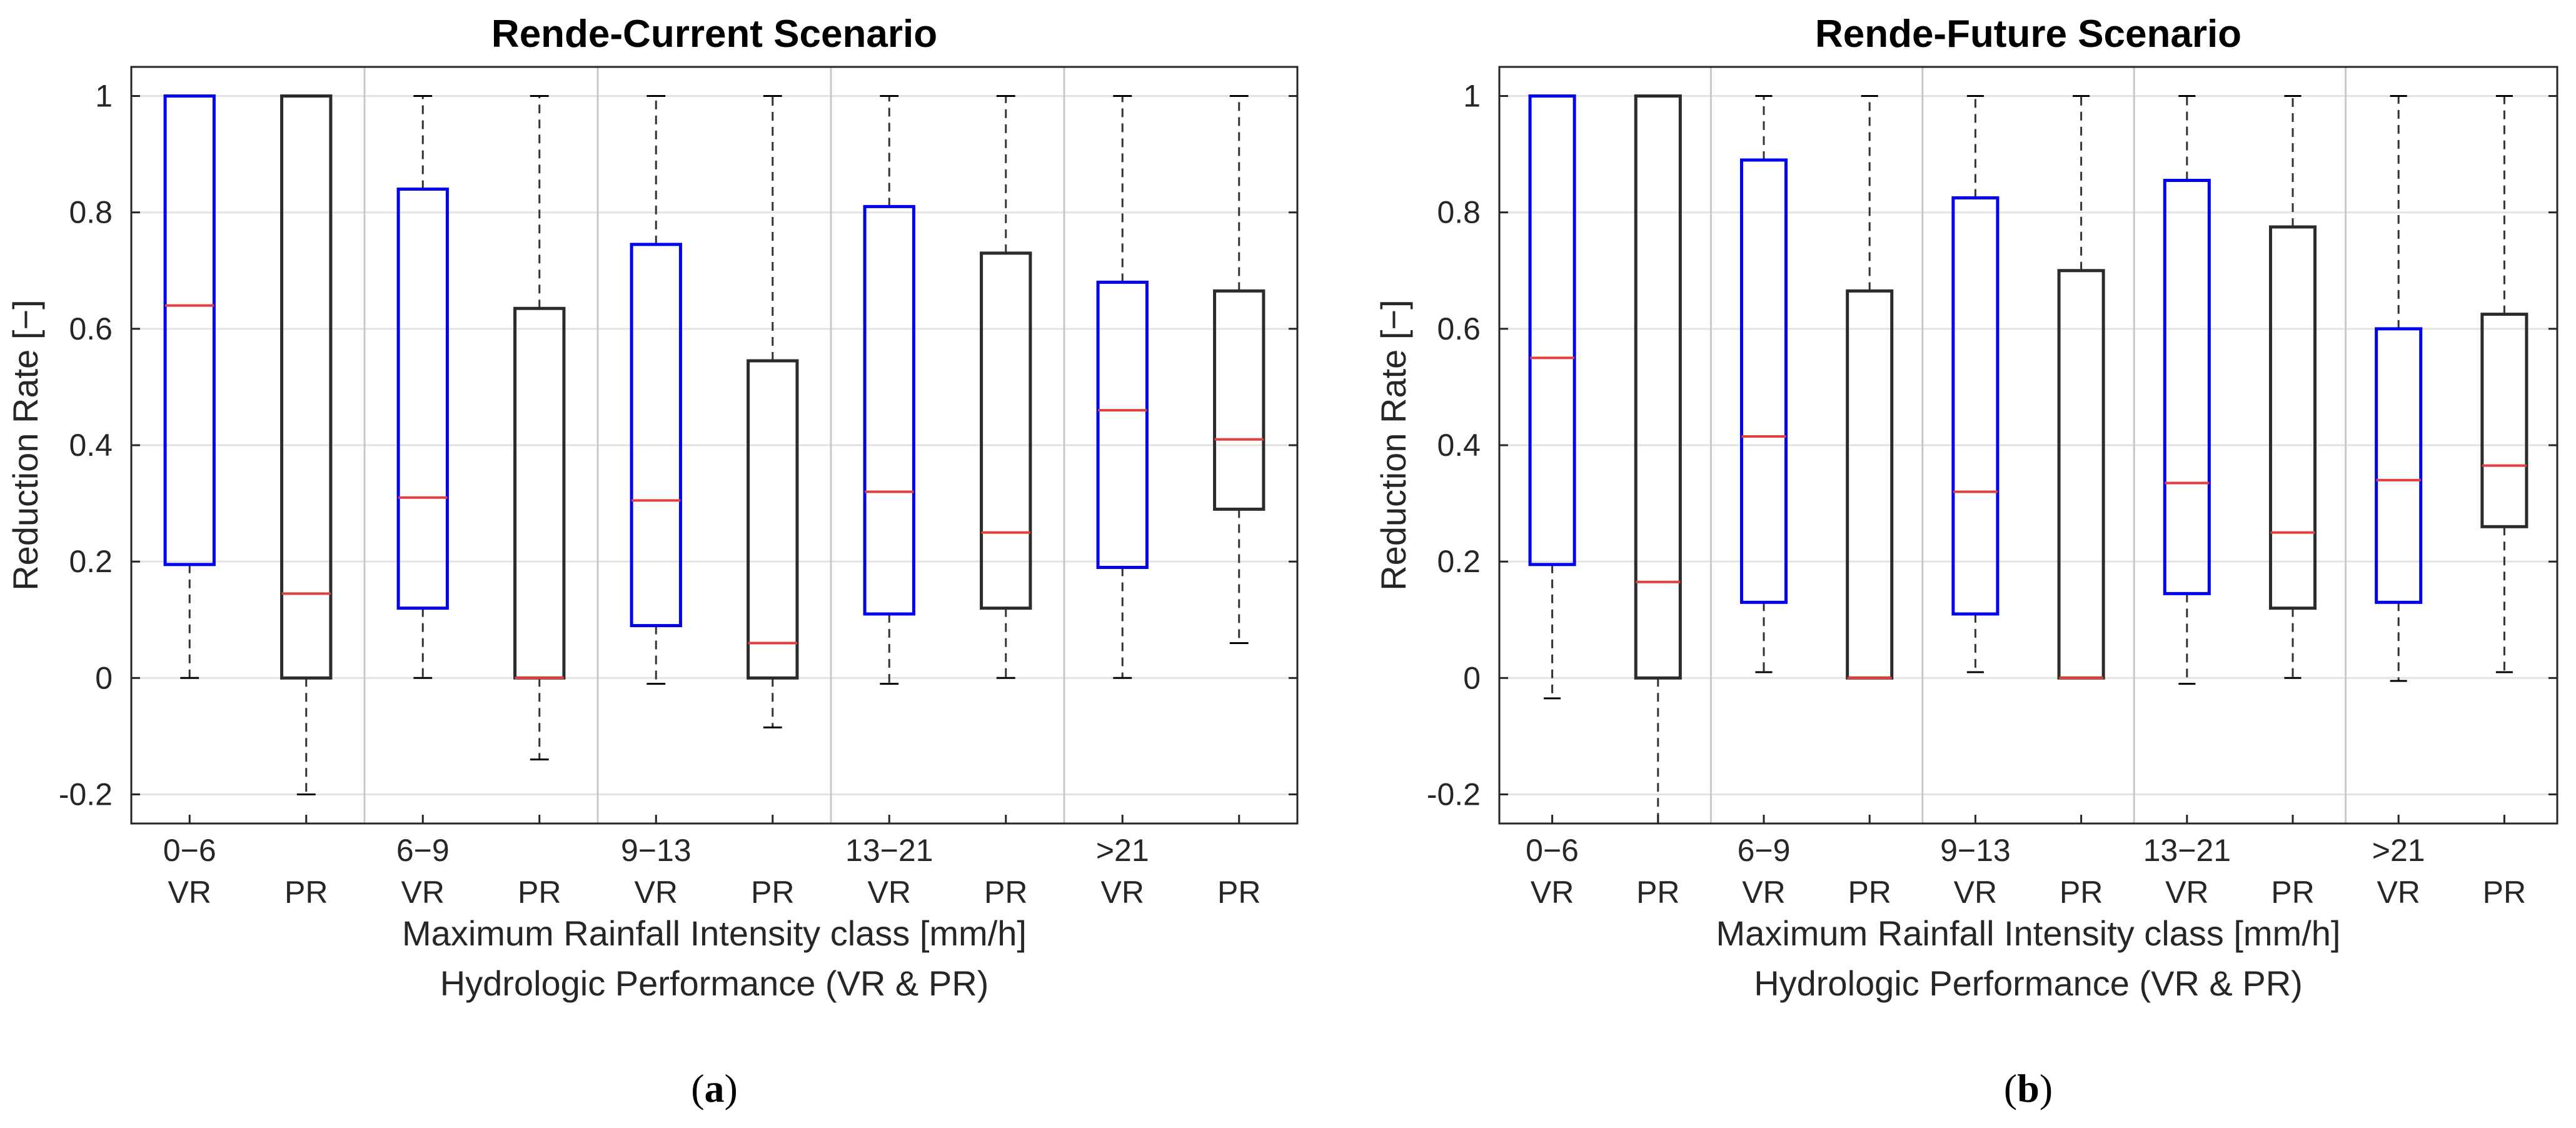 This screenshot has width=2576, height=1128. I want to click on x-axis-sublabel: Hydrologic Performance (VR & PR), so click(714, 983).